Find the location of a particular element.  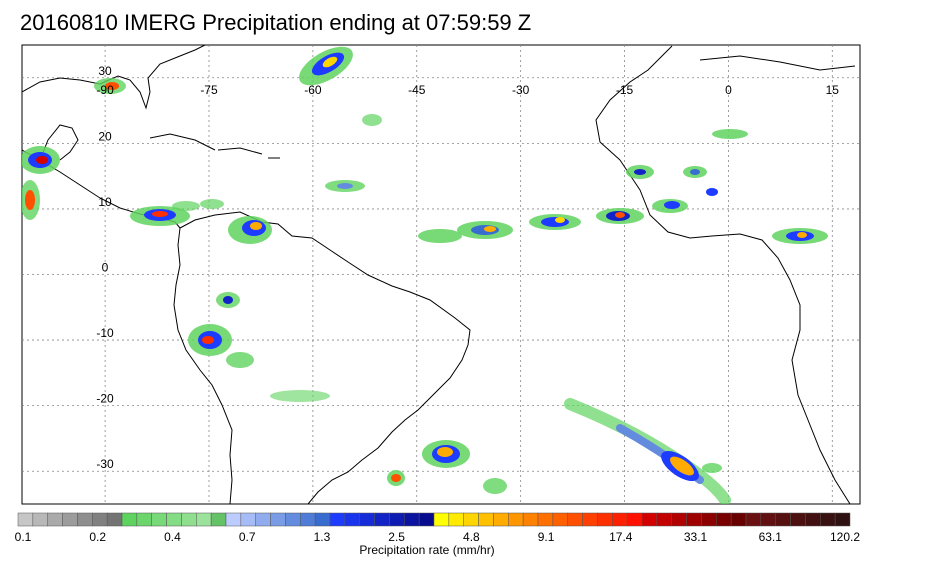

mediterranean-coastline is located at coordinates (777, 63).